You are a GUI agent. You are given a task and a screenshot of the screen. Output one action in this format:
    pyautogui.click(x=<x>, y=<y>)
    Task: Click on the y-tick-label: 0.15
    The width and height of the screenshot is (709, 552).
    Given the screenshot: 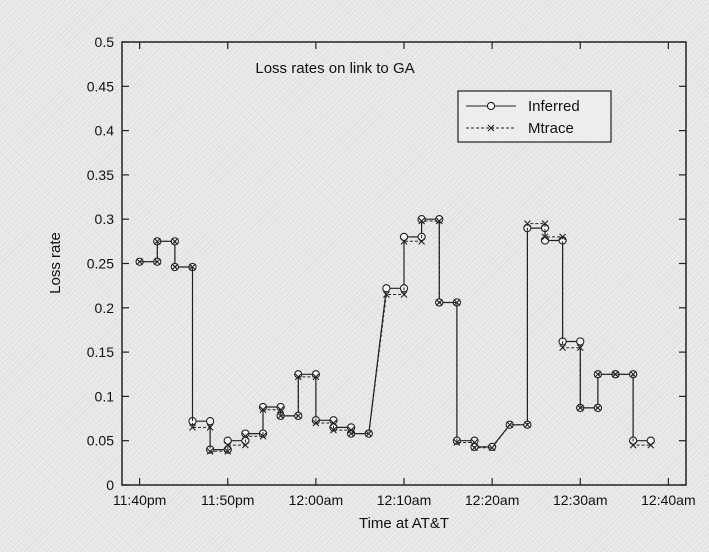 What is the action you would take?
    pyautogui.click(x=100, y=352)
    